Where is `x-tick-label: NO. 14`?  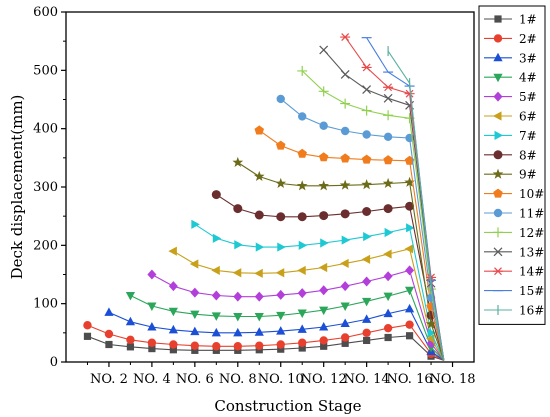
x-tick-label: NO. 14 is located at coordinates (367, 379).